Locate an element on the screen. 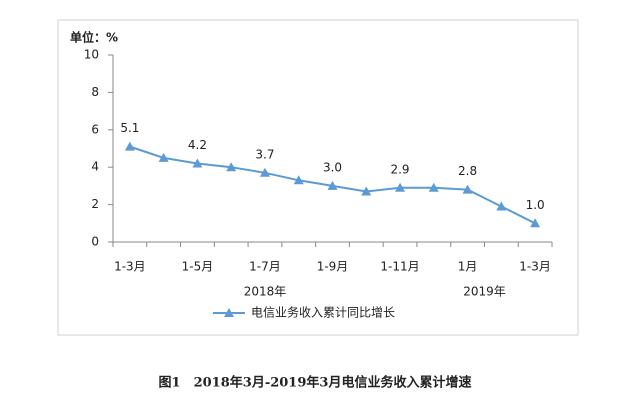  unit-label: 单位：% is located at coordinates (94, 37).